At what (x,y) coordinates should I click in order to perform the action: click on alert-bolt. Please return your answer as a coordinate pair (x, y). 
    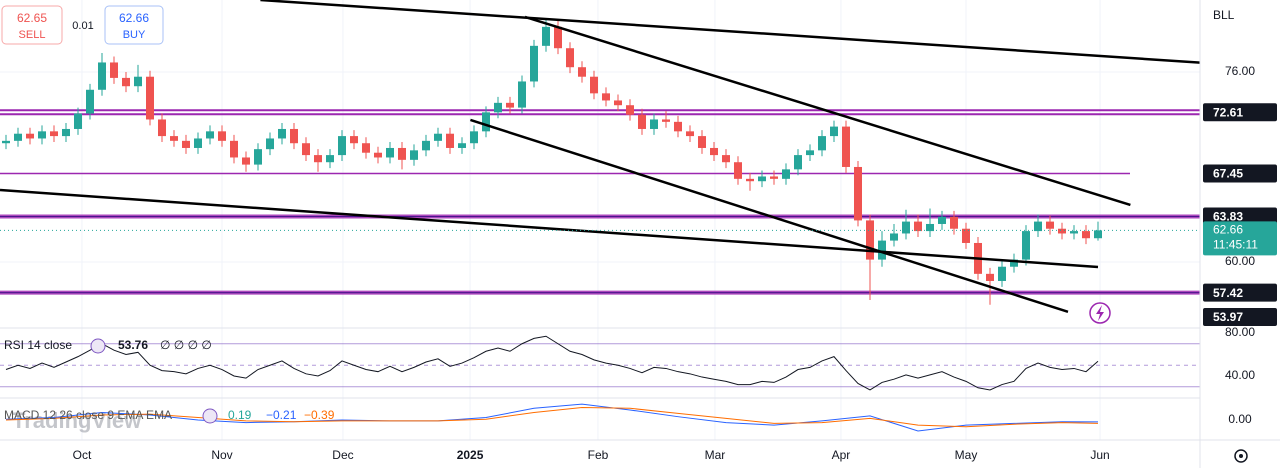
    Looking at the image, I should click on (1100, 313).